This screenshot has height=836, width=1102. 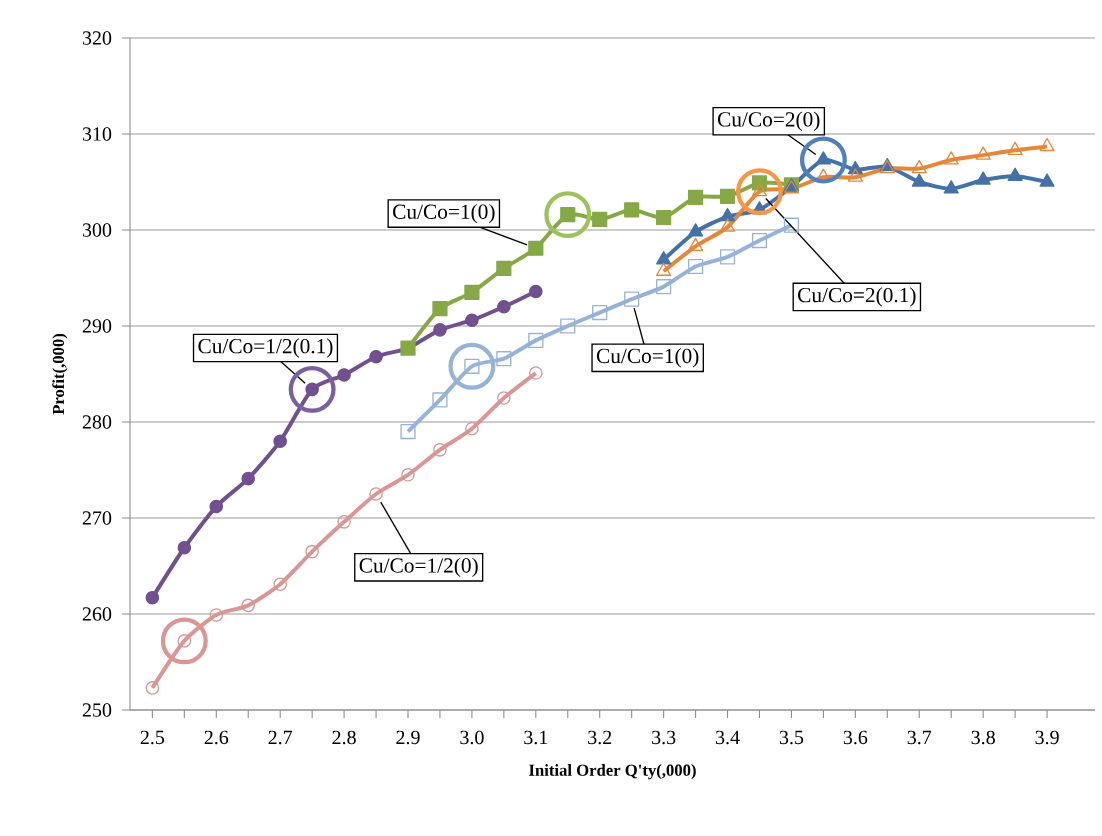 What do you see at coordinates (216, 737) in the screenshot?
I see `x-tick-label: 2.6` at bounding box center [216, 737].